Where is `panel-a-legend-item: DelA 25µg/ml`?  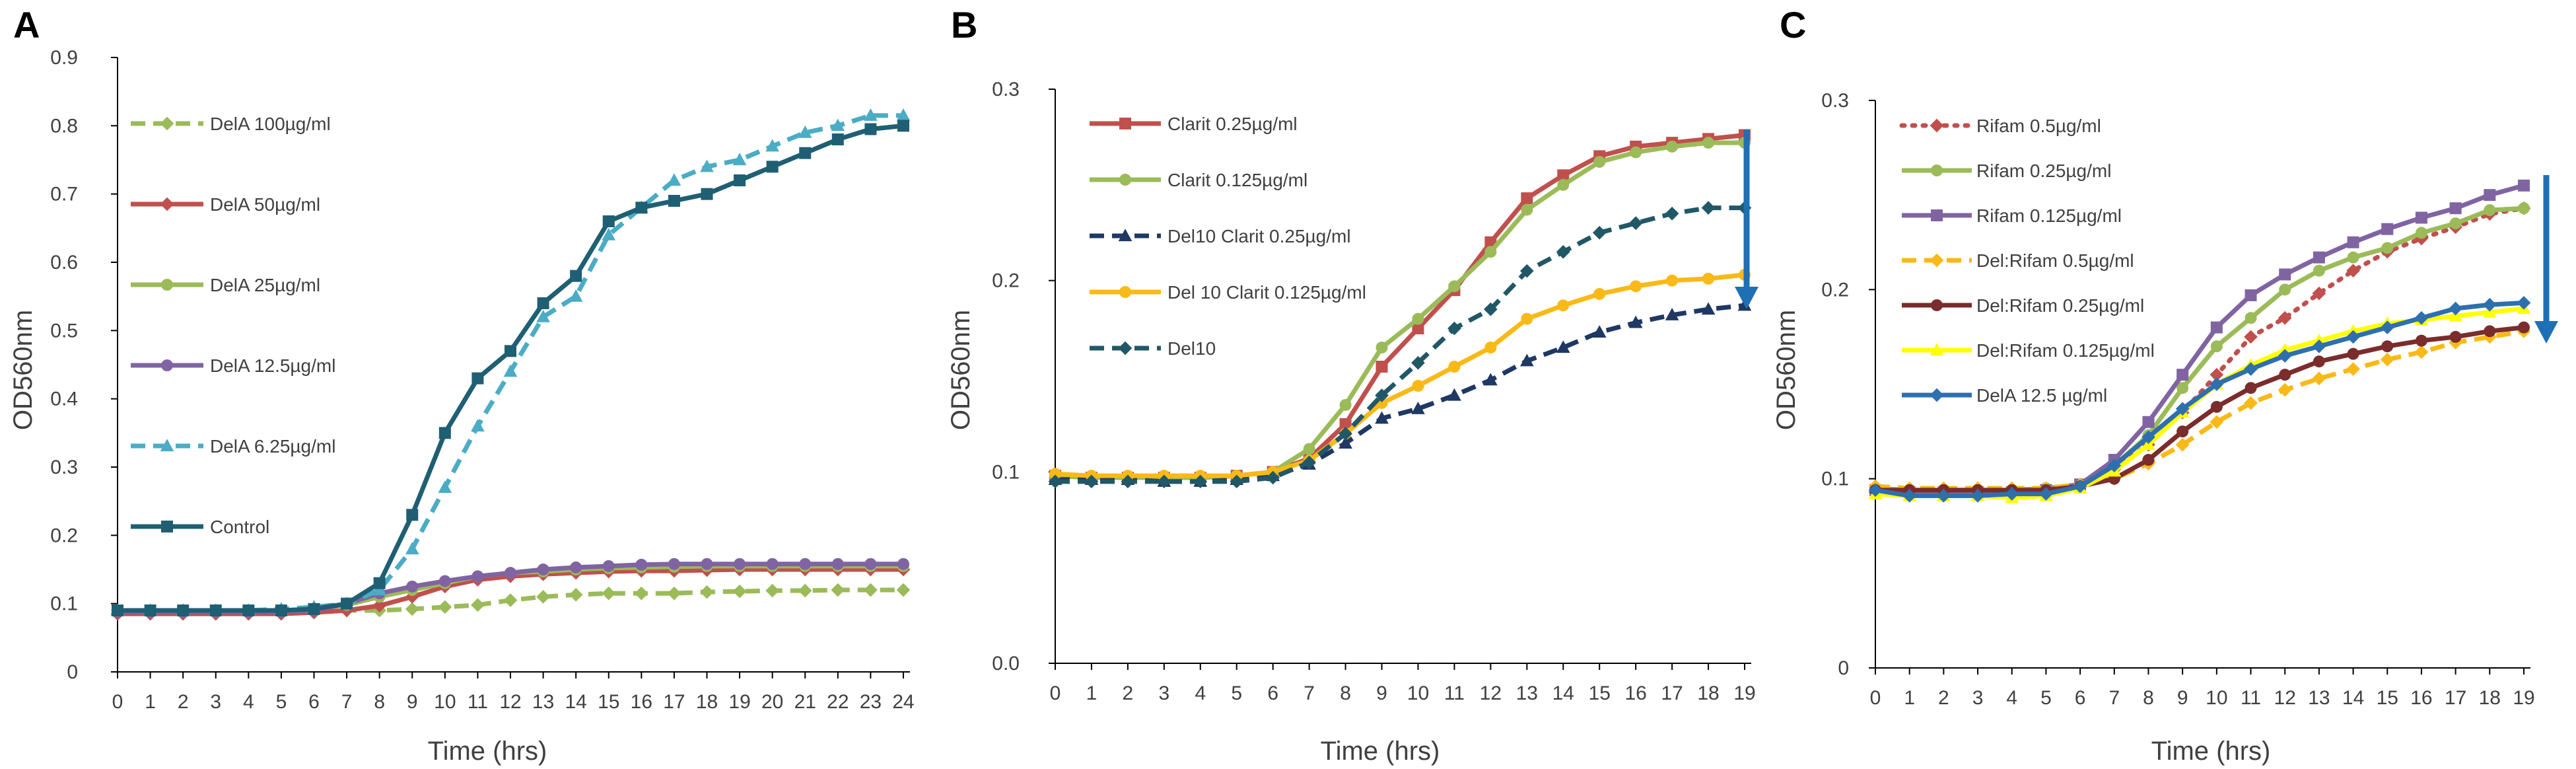
panel-a-legend-item: DelA 25µg/ml is located at coordinates (226, 285).